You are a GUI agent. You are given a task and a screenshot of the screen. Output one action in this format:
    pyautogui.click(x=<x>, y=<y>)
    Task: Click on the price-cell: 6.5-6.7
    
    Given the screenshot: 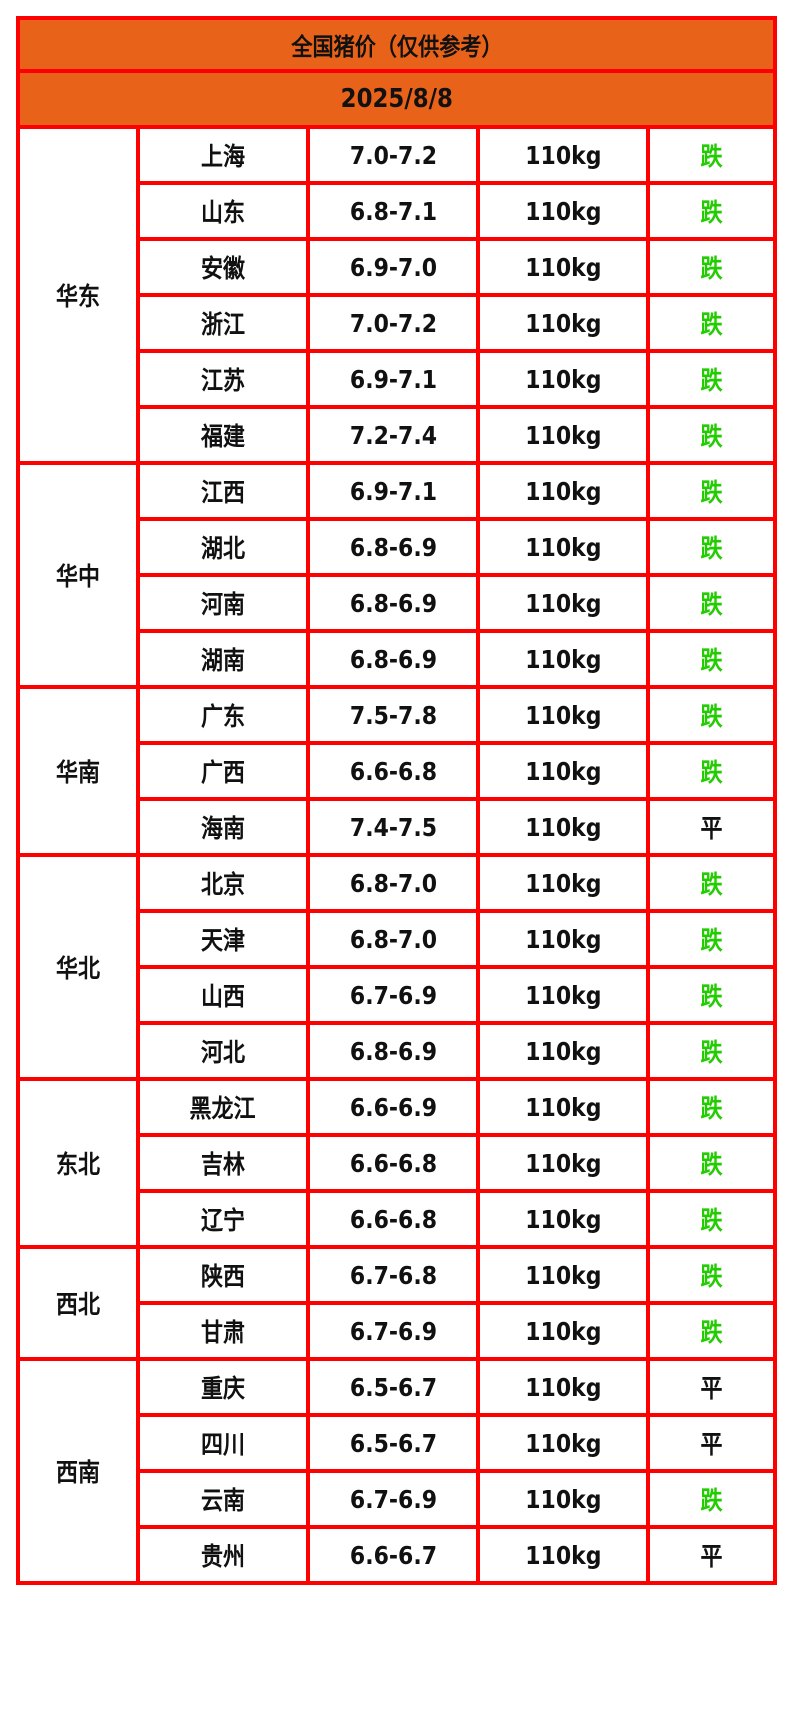 What is the action you would take?
    pyautogui.click(x=393, y=1443)
    